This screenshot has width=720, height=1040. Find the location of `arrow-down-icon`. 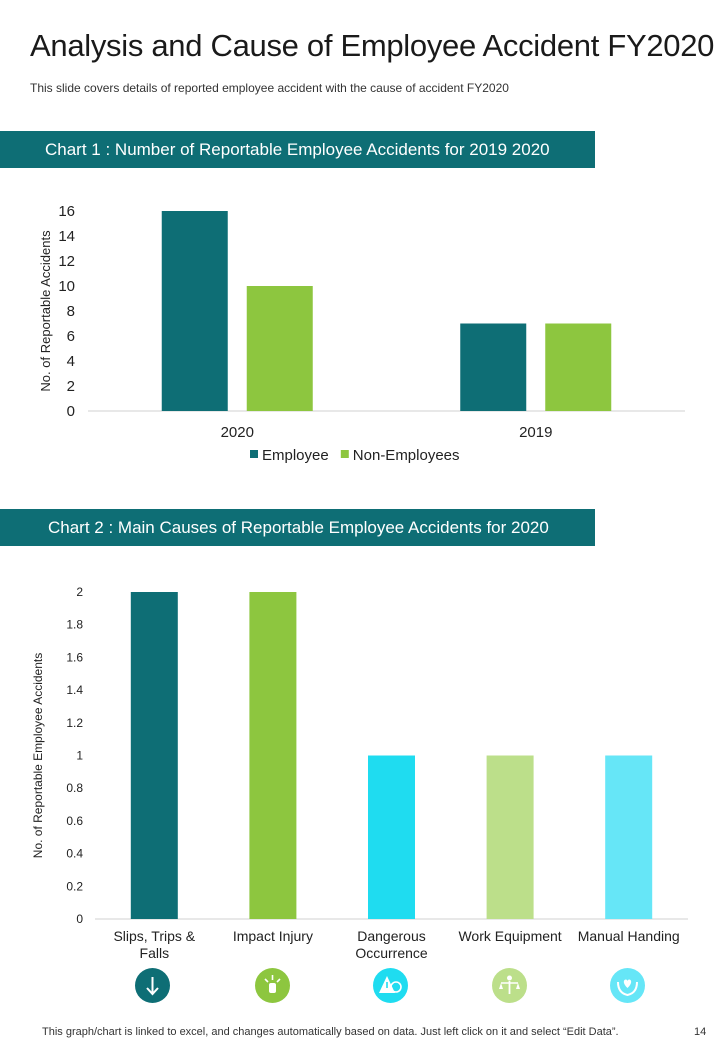

arrow-down-icon is located at coordinates (152, 985).